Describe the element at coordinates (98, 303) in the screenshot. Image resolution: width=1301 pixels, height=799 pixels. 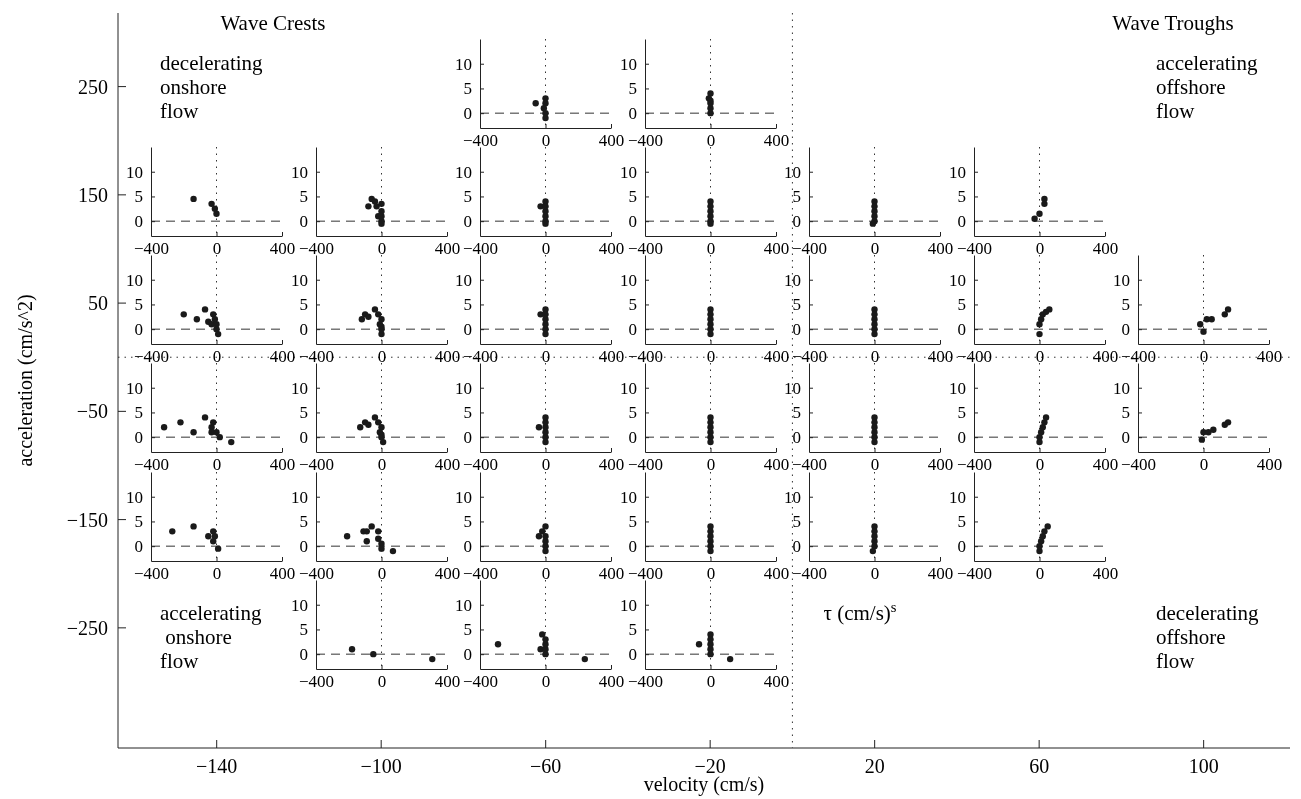
I see `y-tick-label: 50` at that location.